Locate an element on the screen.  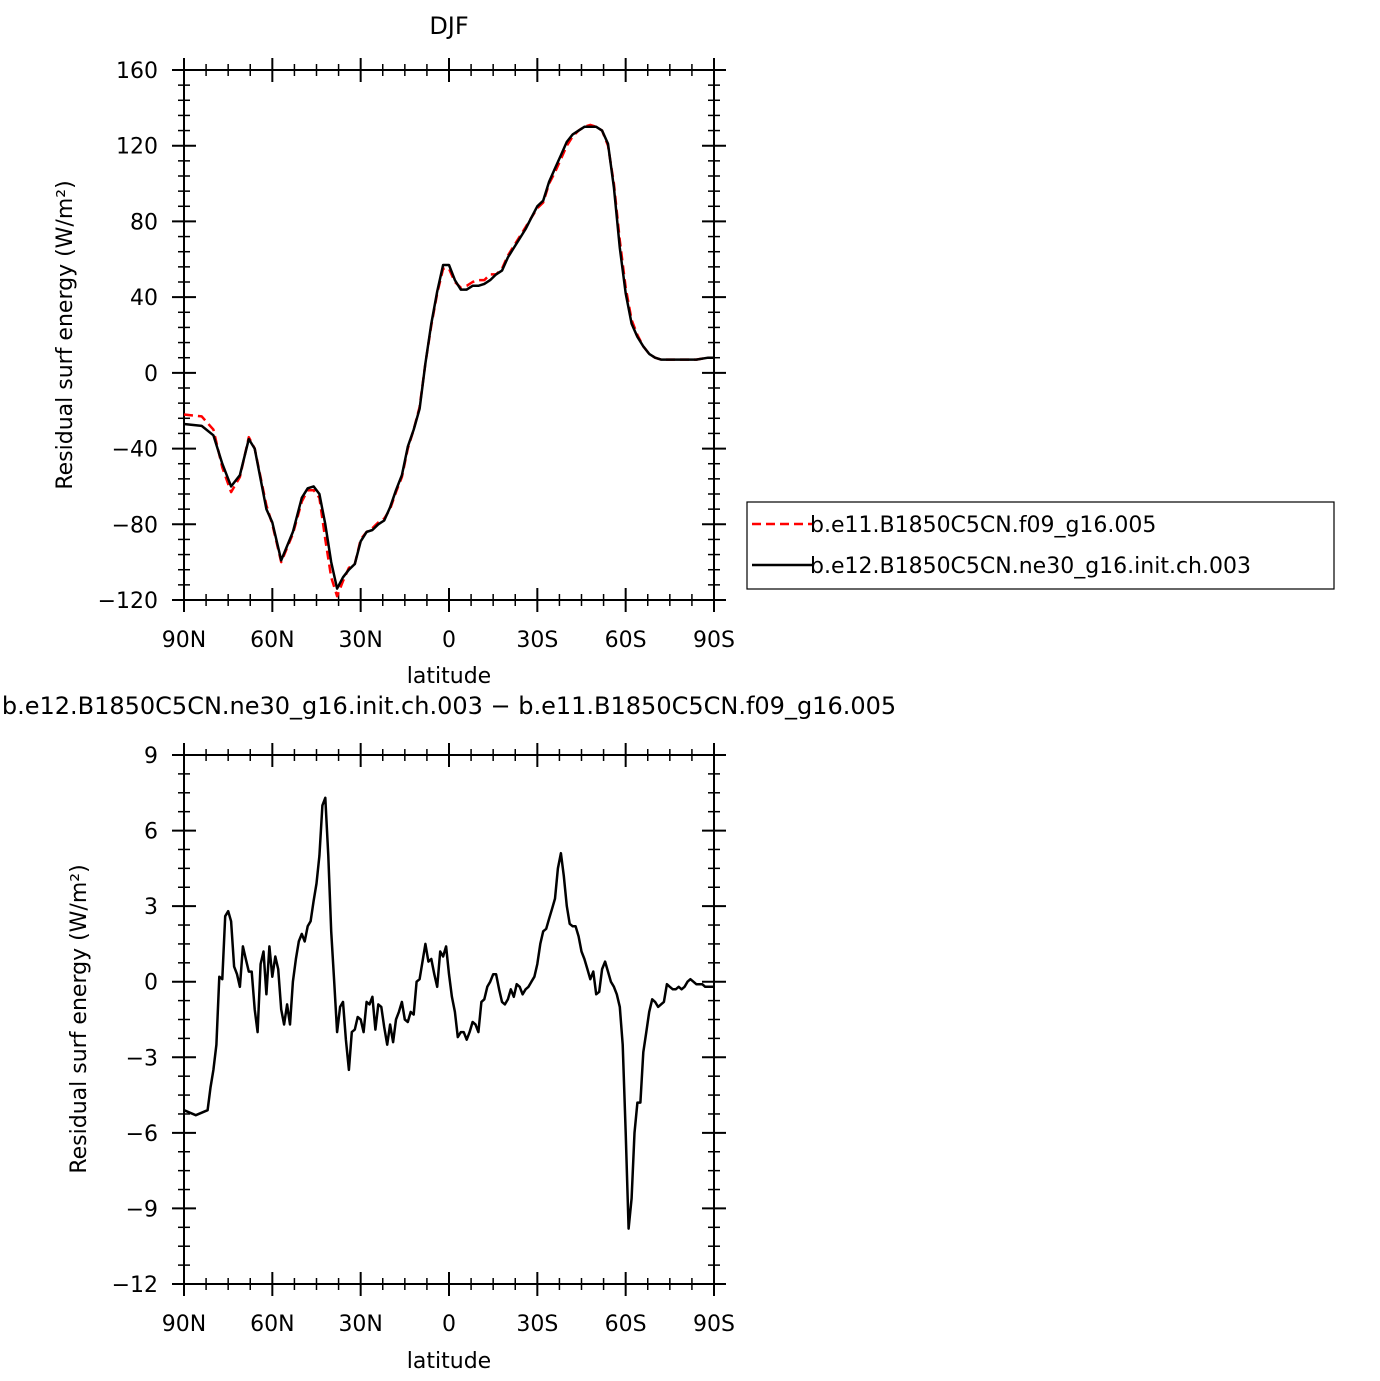
y-tick-label: −3 is located at coordinates (142, 1058).